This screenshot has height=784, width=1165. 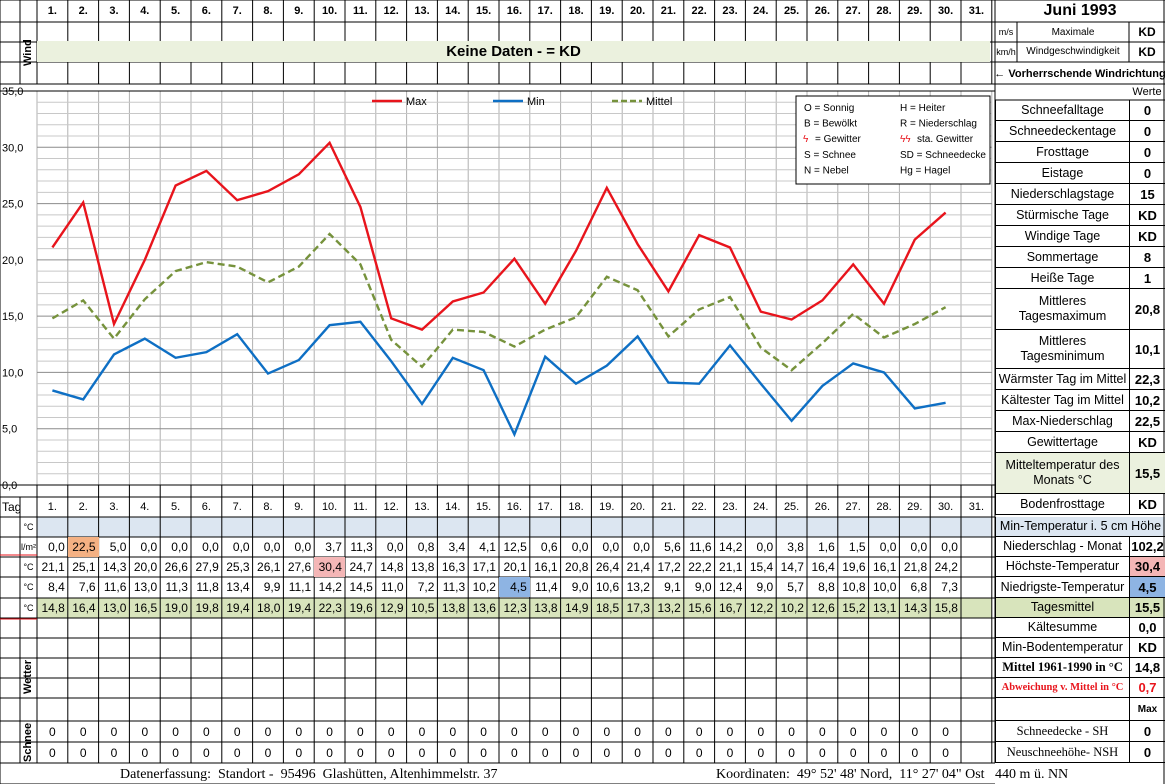 What do you see at coordinates (28, 742) in the screenshot?
I see `schnee-label: Schnee` at bounding box center [28, 742].